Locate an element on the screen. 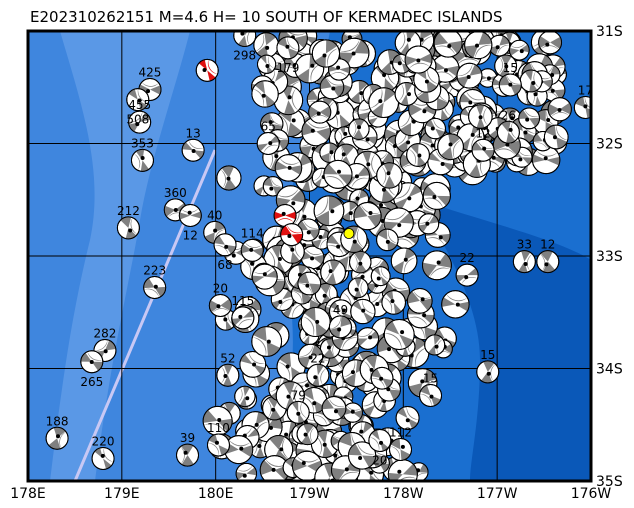 The height and width of the screenshot is (508, 634). depth-label: 425 is located at coordinates (150, 73).